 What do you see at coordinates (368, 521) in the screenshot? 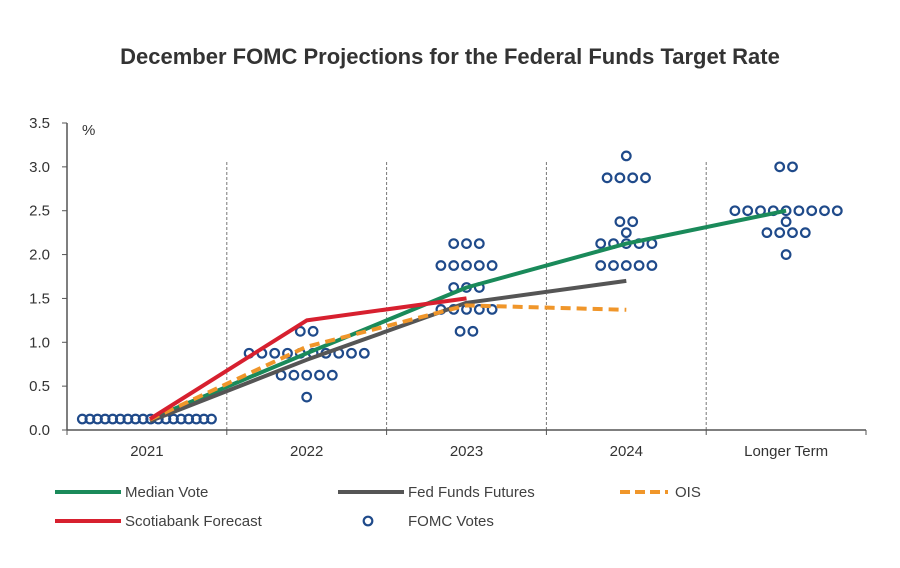
I see `legend-swatch-fomc-votes` at bounding box center [368, 521].